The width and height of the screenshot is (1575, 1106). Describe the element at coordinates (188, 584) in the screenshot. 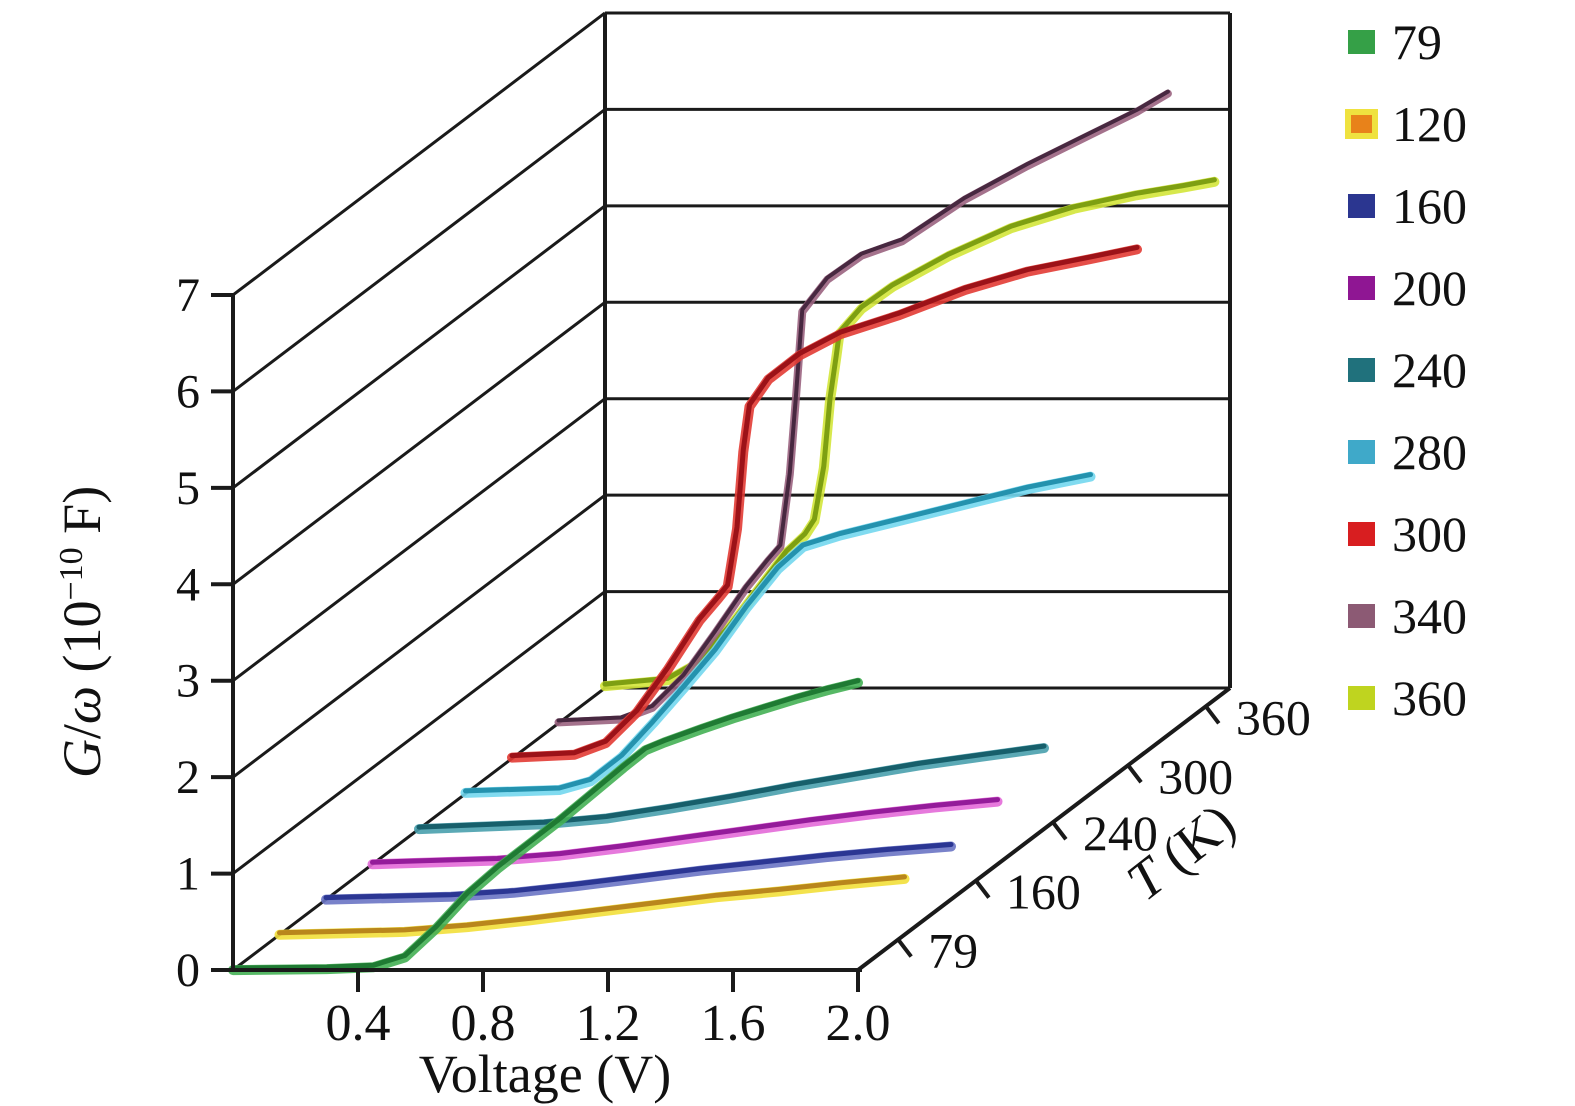

I see `z-tick-label-4: 4` at that location.